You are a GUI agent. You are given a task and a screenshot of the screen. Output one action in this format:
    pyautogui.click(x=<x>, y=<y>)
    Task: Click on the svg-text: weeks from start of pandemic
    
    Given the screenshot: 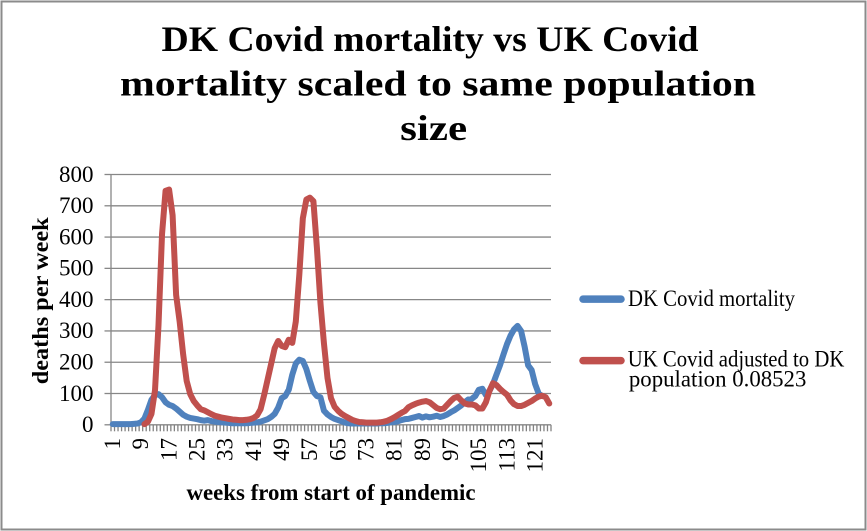 What is the action you would take?
    pyautogui.click(x=331, y=492)
    